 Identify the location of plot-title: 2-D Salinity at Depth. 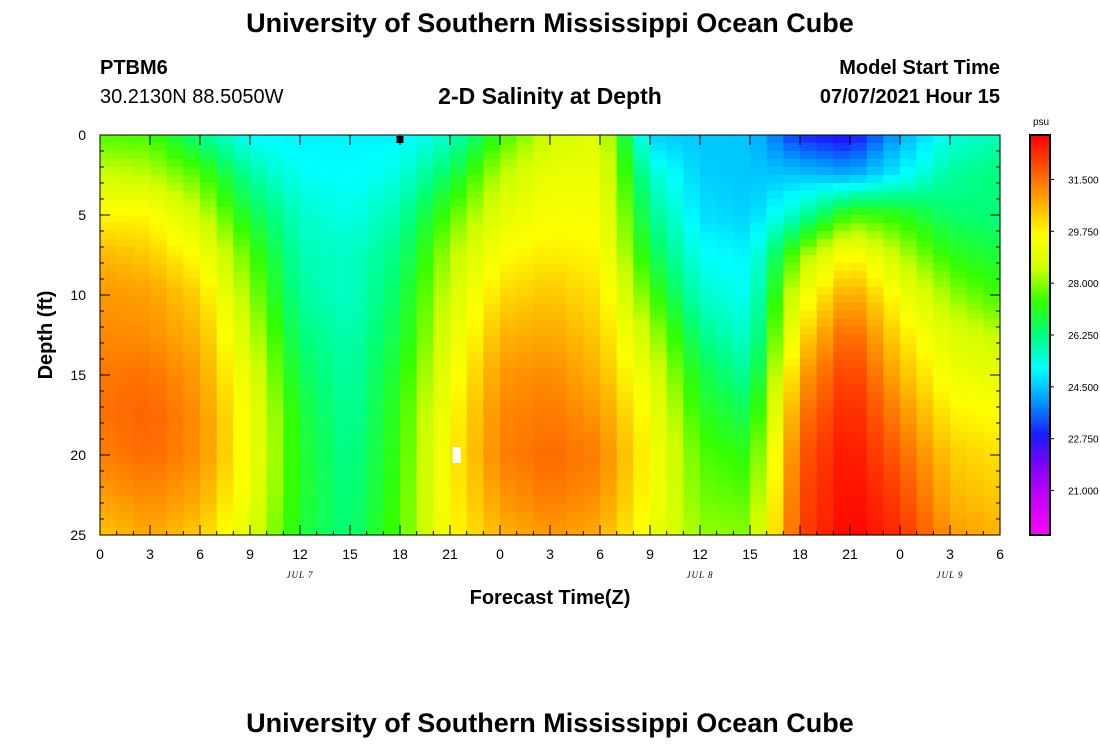
(550, 96).